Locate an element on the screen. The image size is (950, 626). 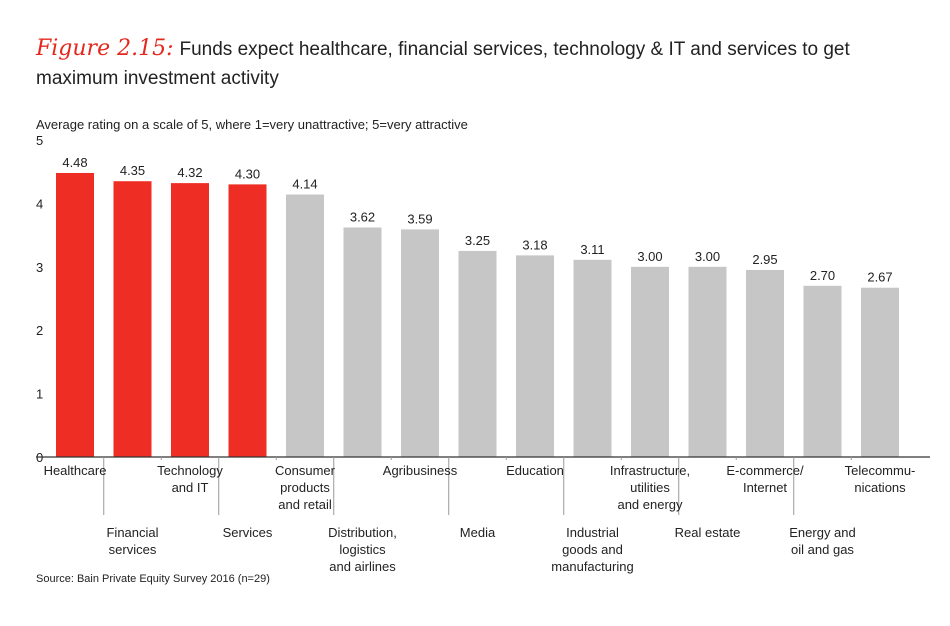
category-label-9-line-0: Industrial is located at coordinates (592, 532).